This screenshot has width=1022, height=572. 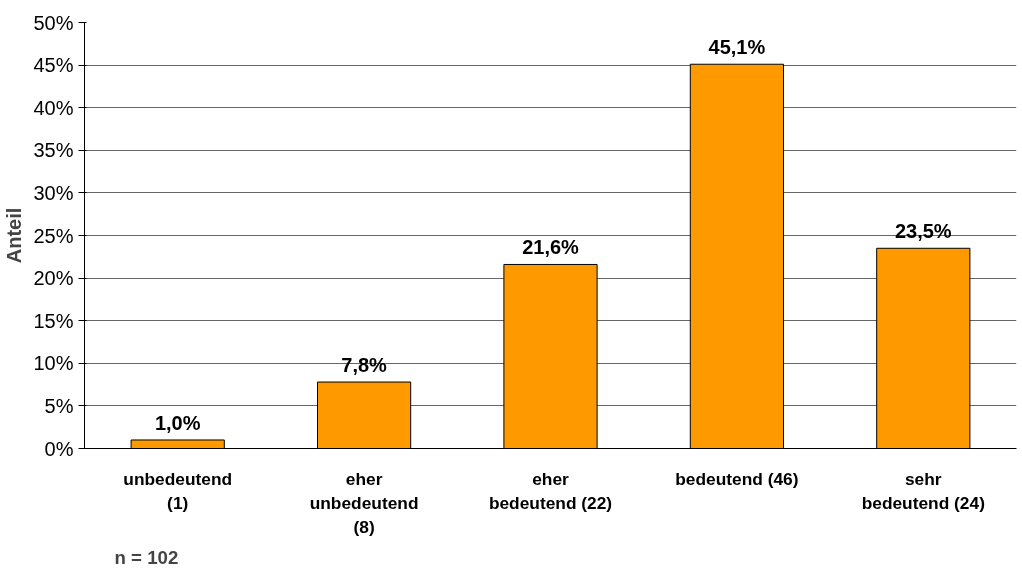 I want to click on y-tick-label: 35%, so click(x=53, y=150).